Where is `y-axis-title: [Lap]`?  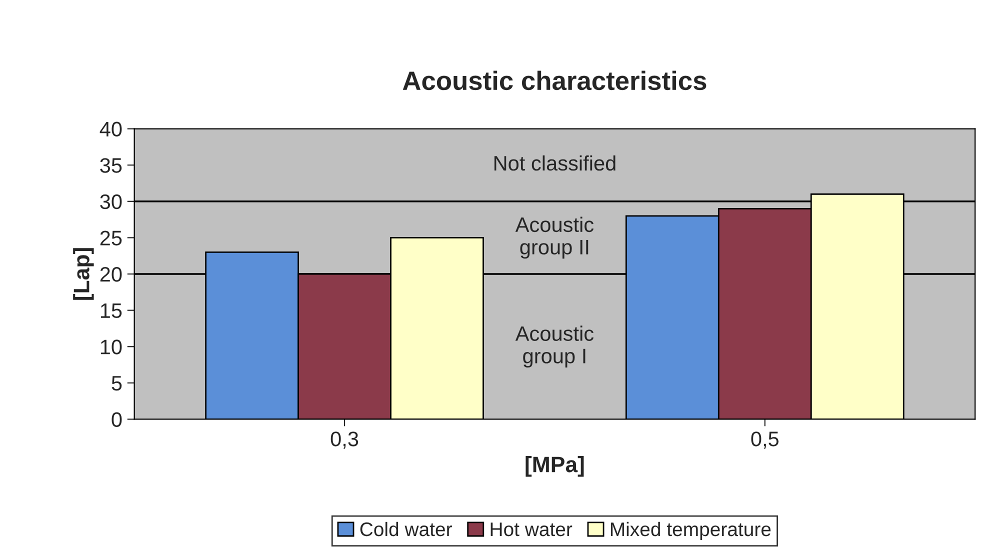 y-axis-title: [Lap] is located at coordinates (83, 274).